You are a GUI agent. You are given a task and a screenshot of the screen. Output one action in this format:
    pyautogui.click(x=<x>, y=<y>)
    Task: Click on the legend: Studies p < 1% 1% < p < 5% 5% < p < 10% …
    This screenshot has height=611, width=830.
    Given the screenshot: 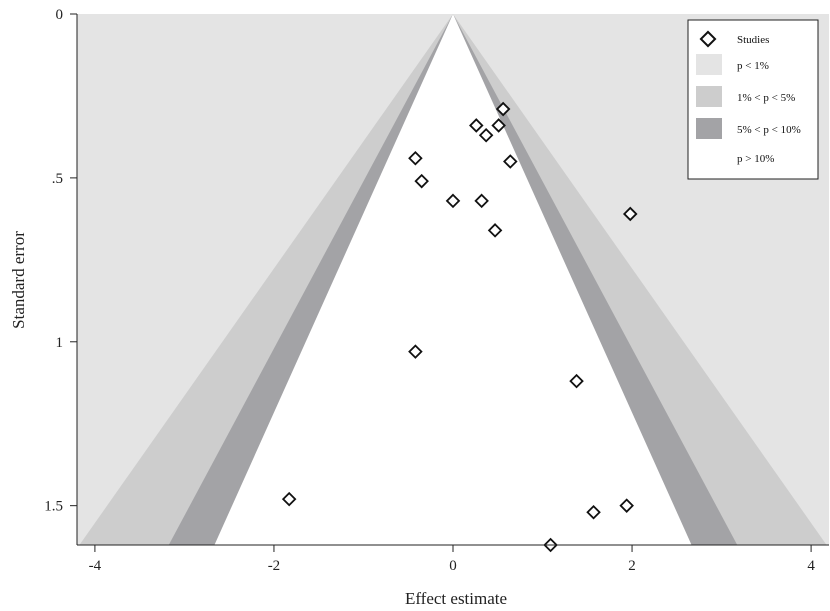 What is the action you would take?
    pyautogui.click(x=753, y=99)
    